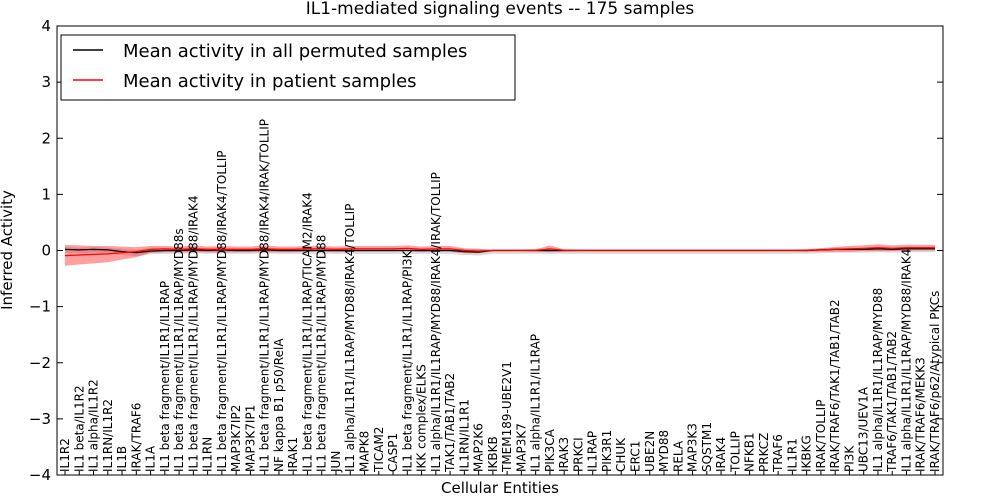 The image size is (1000, 500). Describe the element at coordinates (707, 447) in the screenshot. I see `x-category-label: SQSTM1` at that location.